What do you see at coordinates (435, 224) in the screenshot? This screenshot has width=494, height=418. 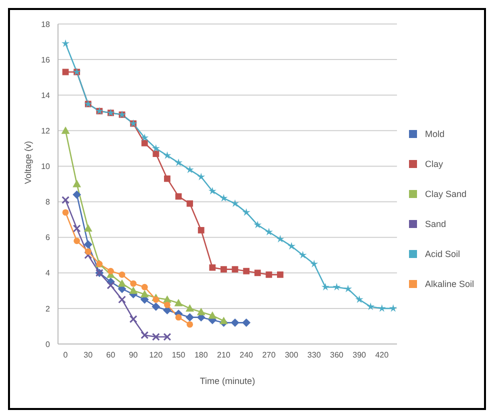 I see `legend-label: Sand` at bounding box center [435, 224].